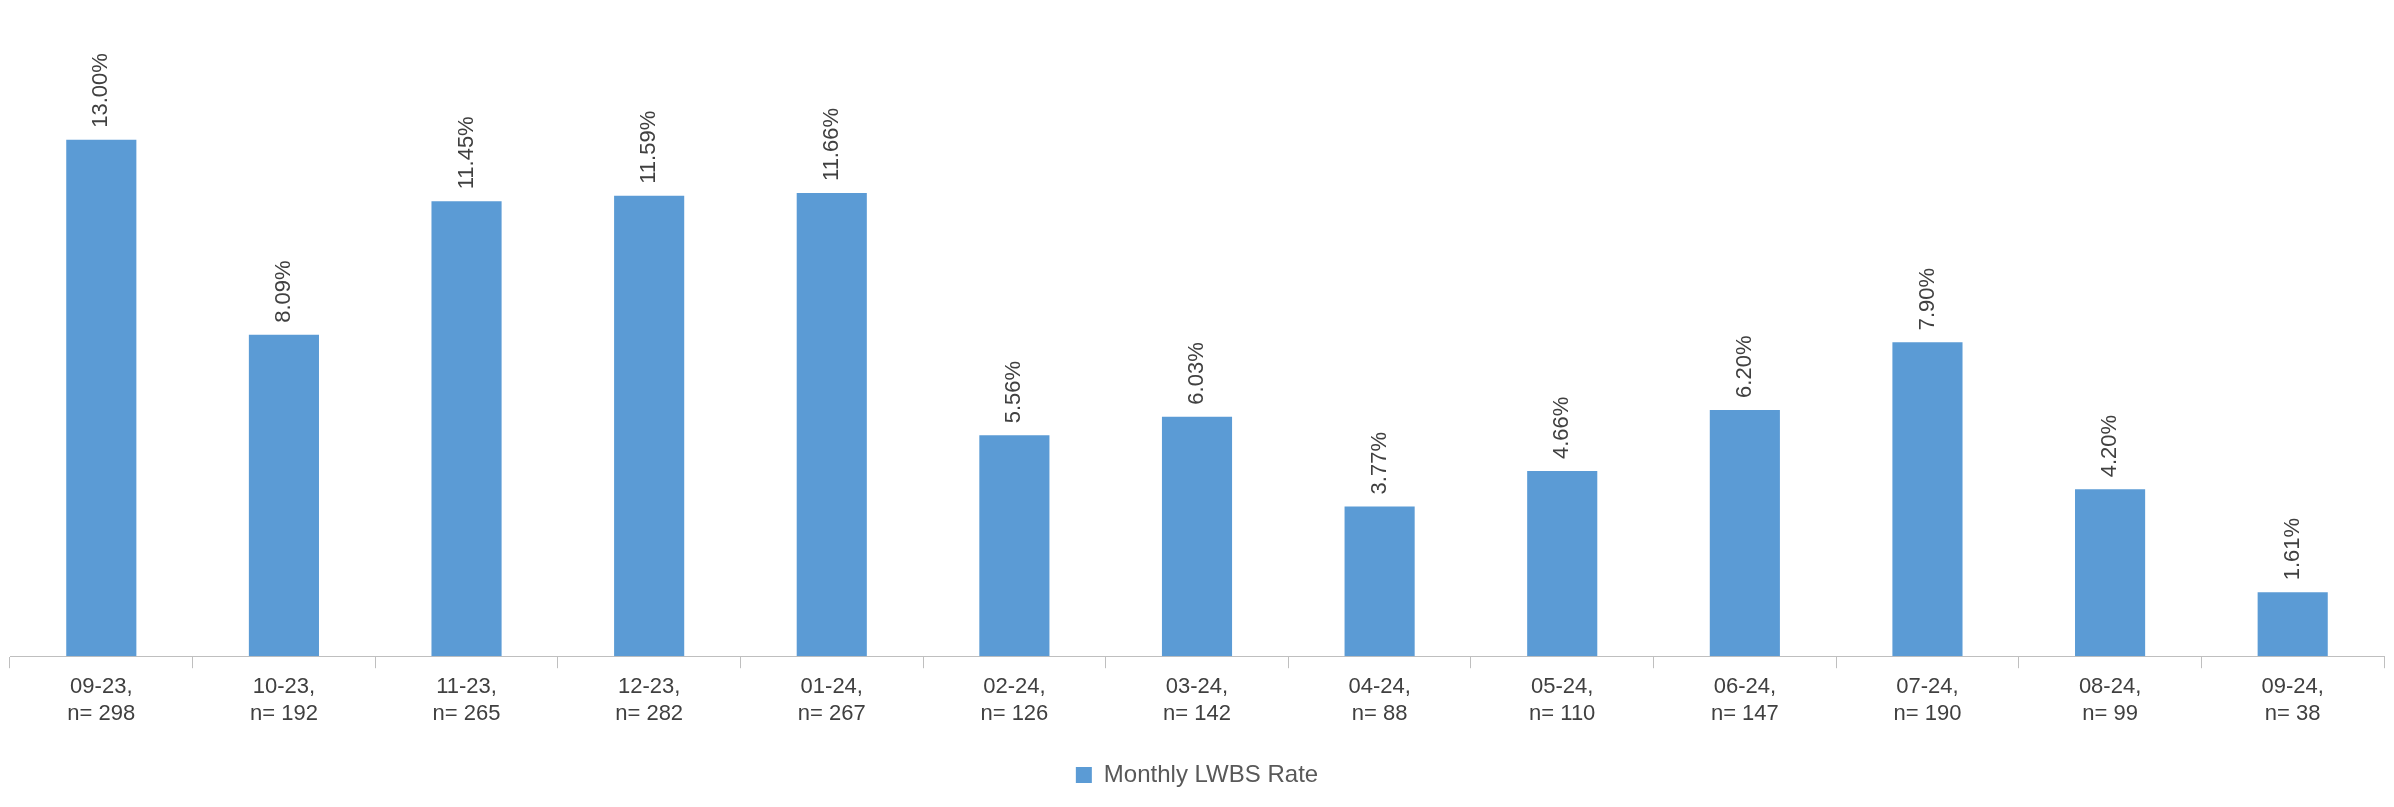  What do you see at coordinates (1927, 699) in the screenshot?
I see `x-tick-label: 07-24, n= 190` at bounding box center [1927, 699].